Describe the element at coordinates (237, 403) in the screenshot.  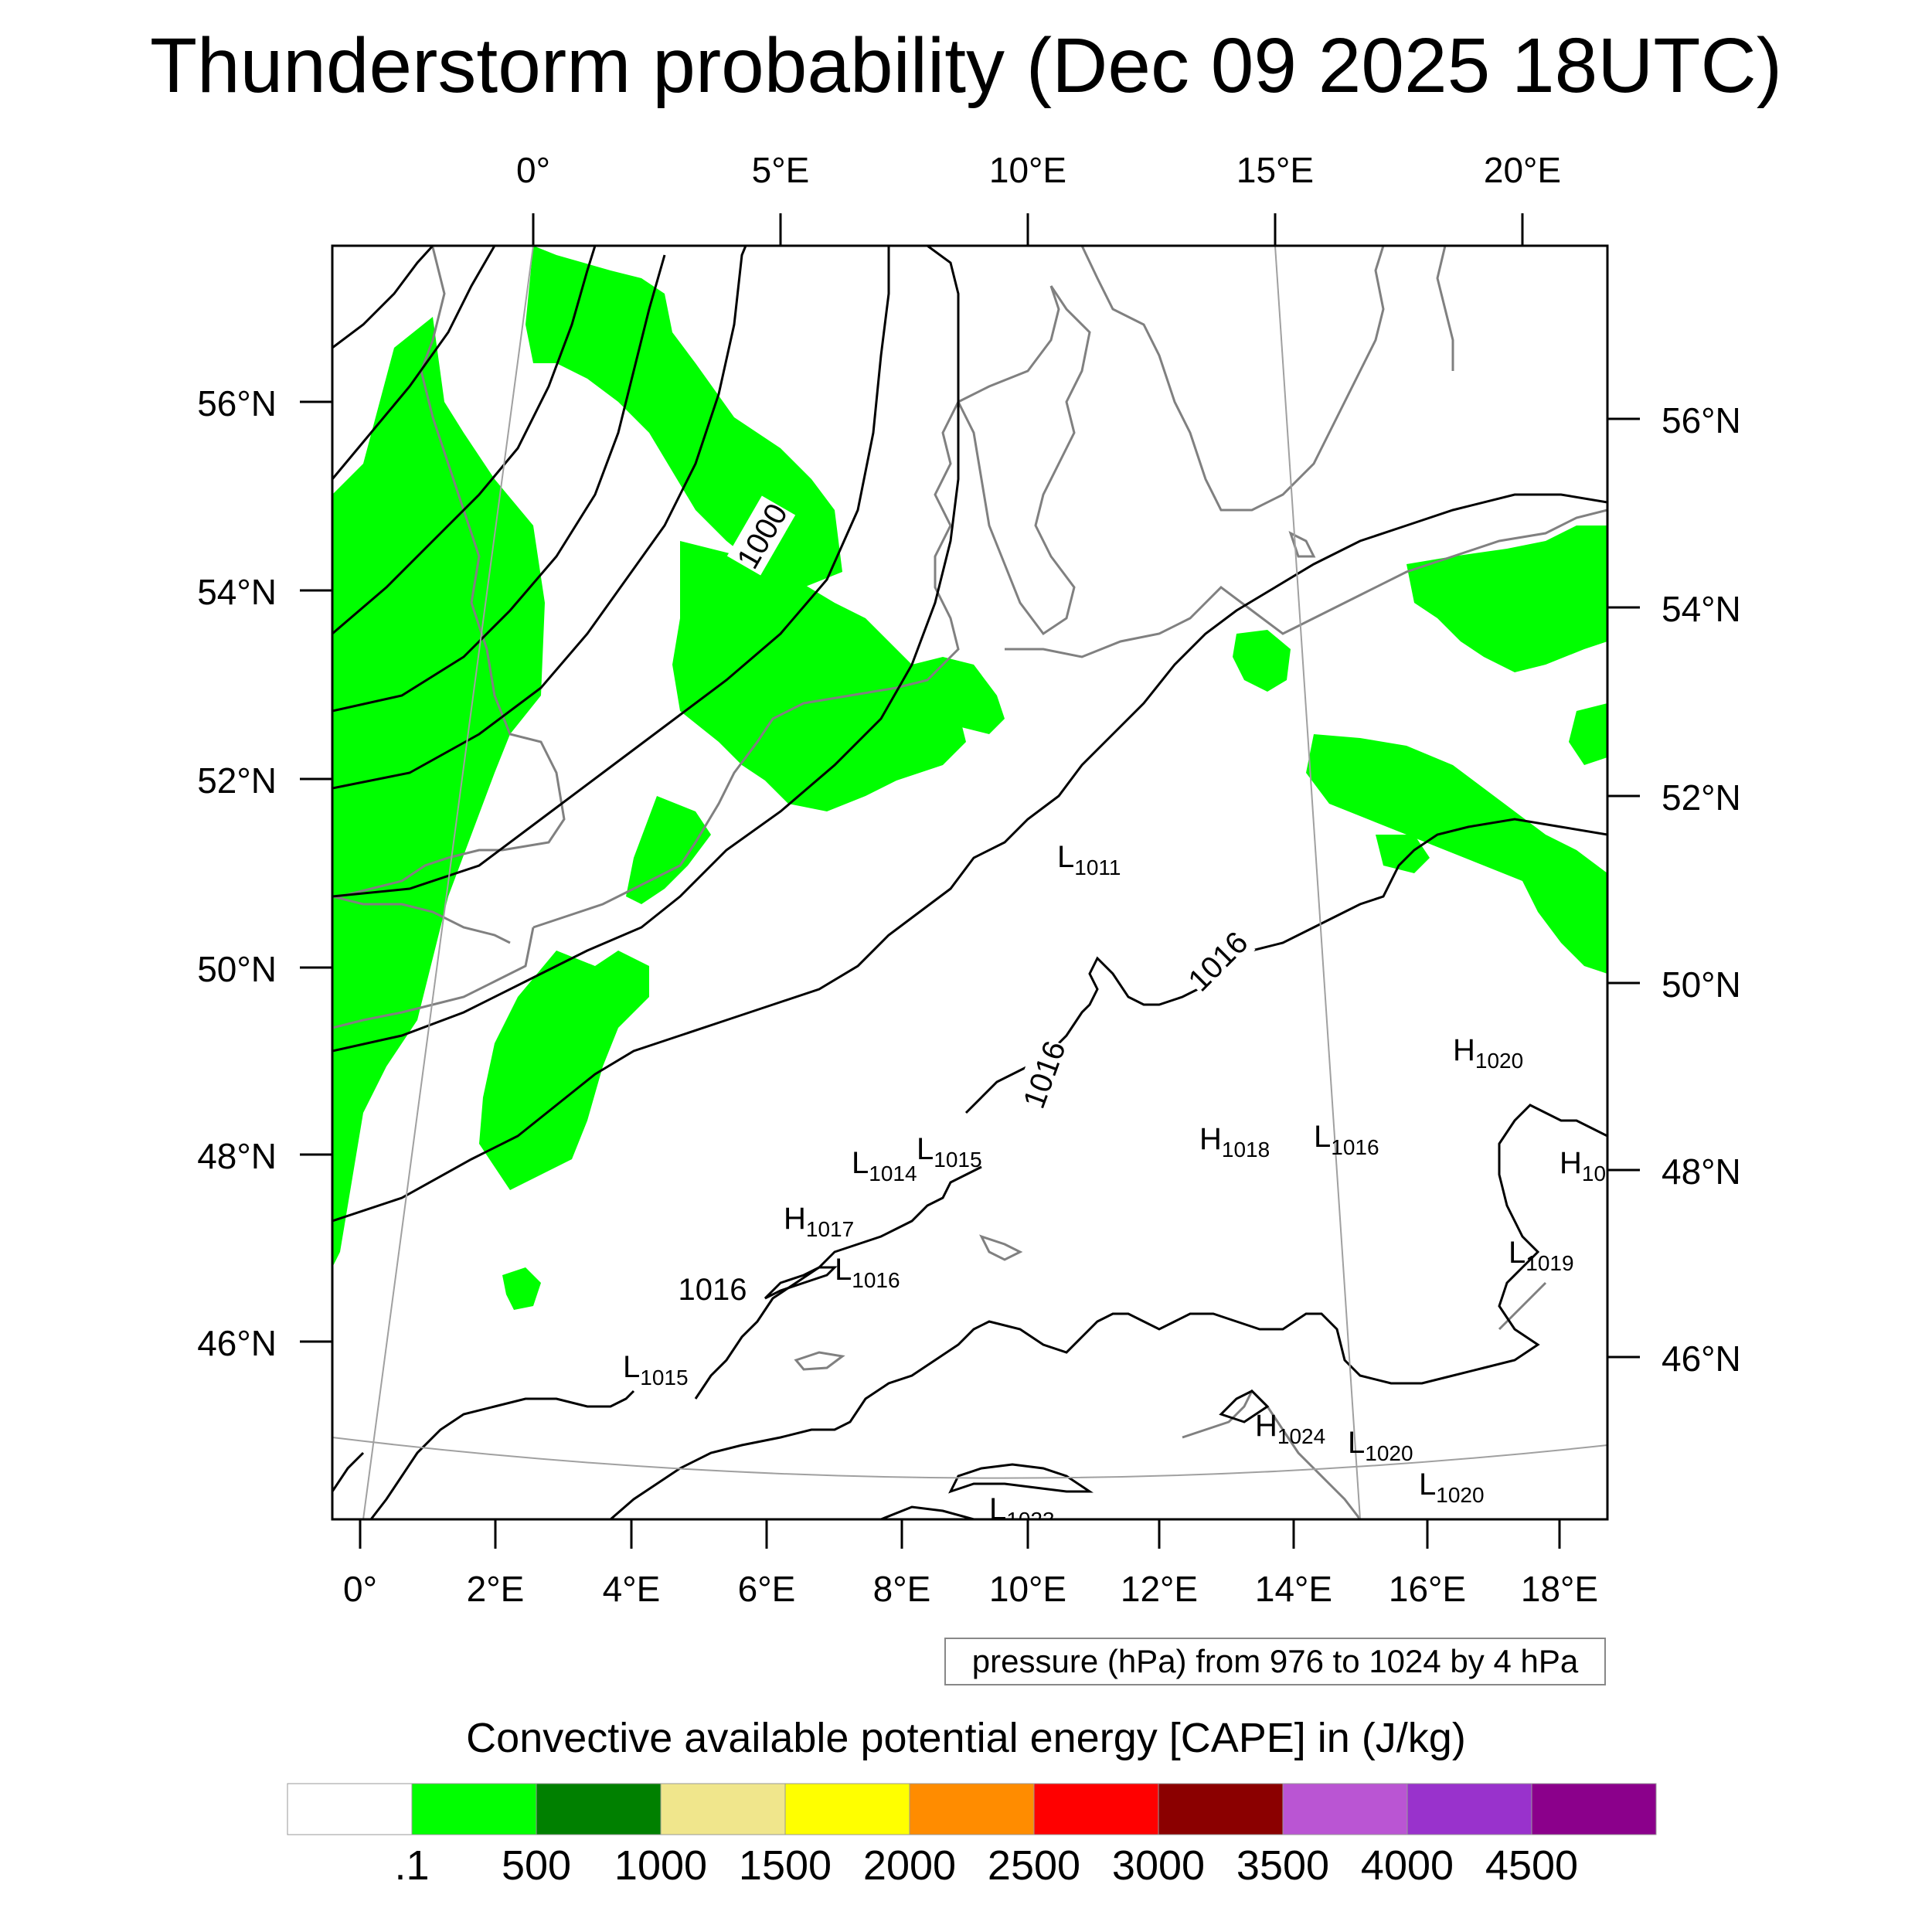
I see `left-tick-label: 56°N` at that location.